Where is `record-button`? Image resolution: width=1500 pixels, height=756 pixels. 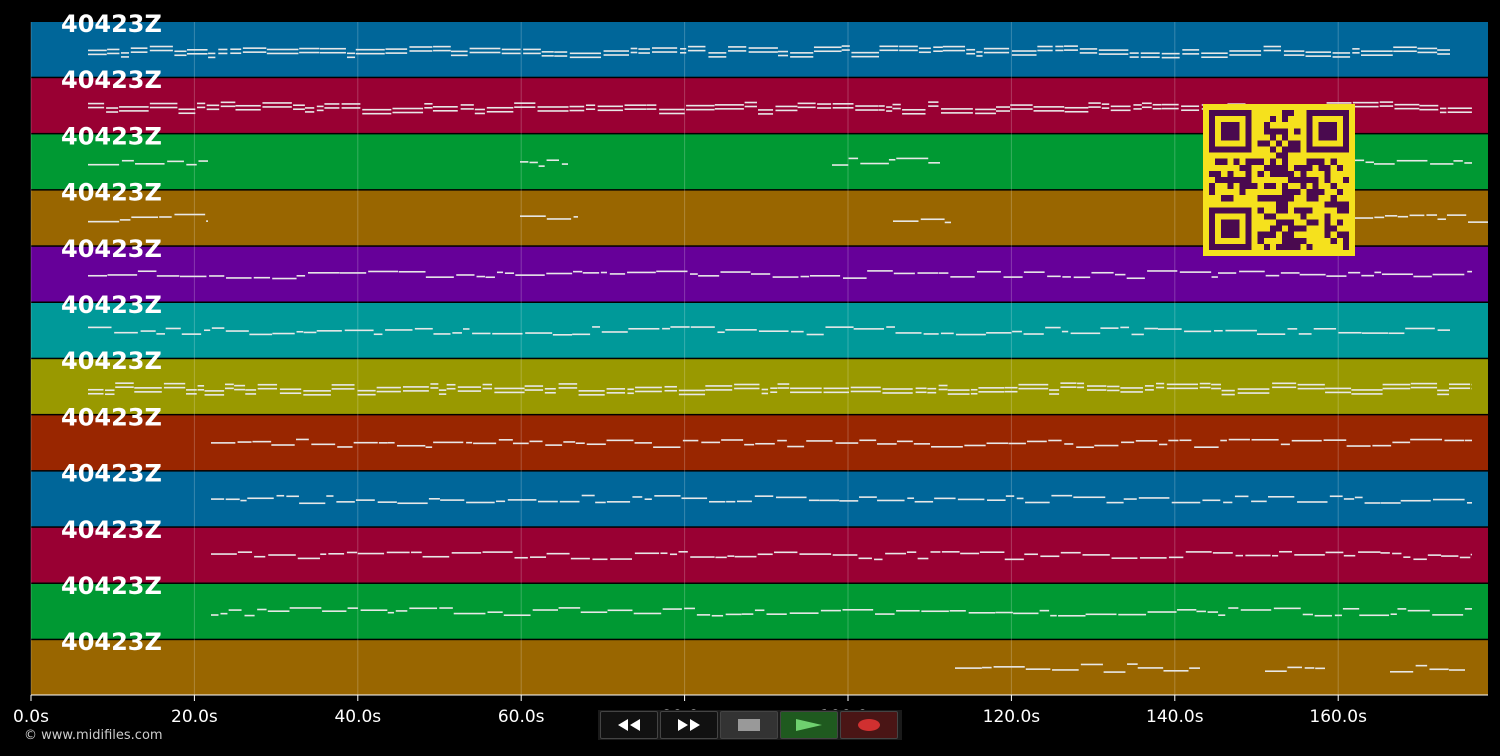
record-button is located at coordinates (869, 725).